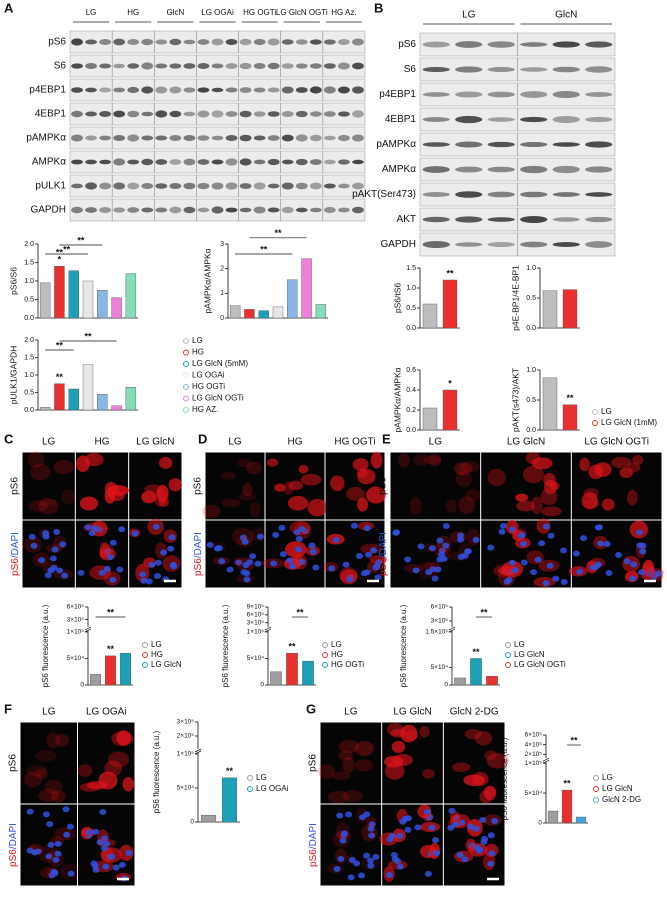 This screenshot has width=667, height=900. What do you see at coordinates (82, 685) in the screenshot?
I see `y-tick-label: 0` at bounding box center [82, 685].